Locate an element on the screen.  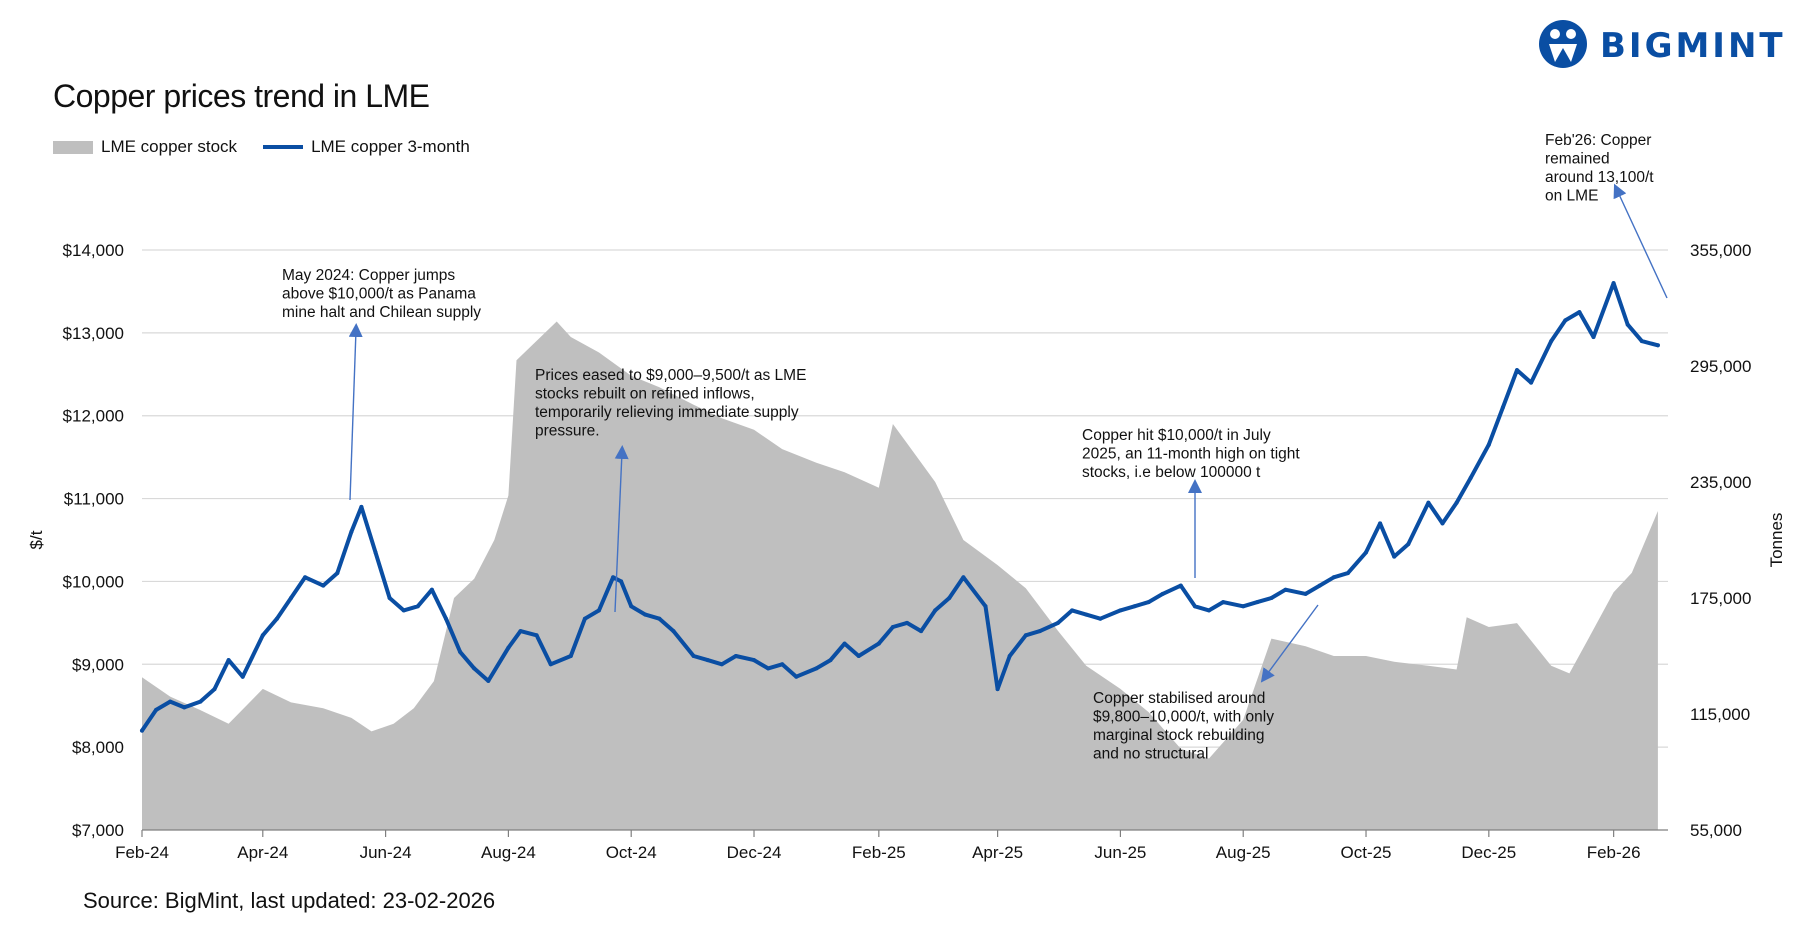
annotation-text: 2025, an 11-month high on tight is located at coordinates (1191, 454).